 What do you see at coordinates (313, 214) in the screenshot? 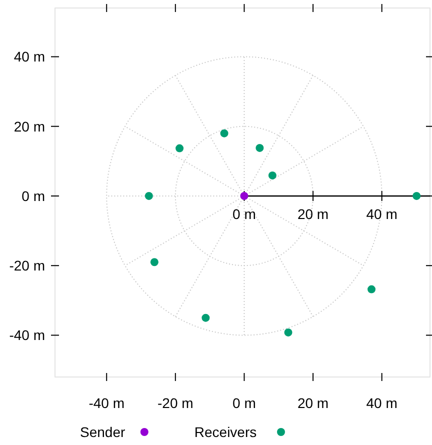
I see `annotation: 20 m` at bounding box center [313, 214].